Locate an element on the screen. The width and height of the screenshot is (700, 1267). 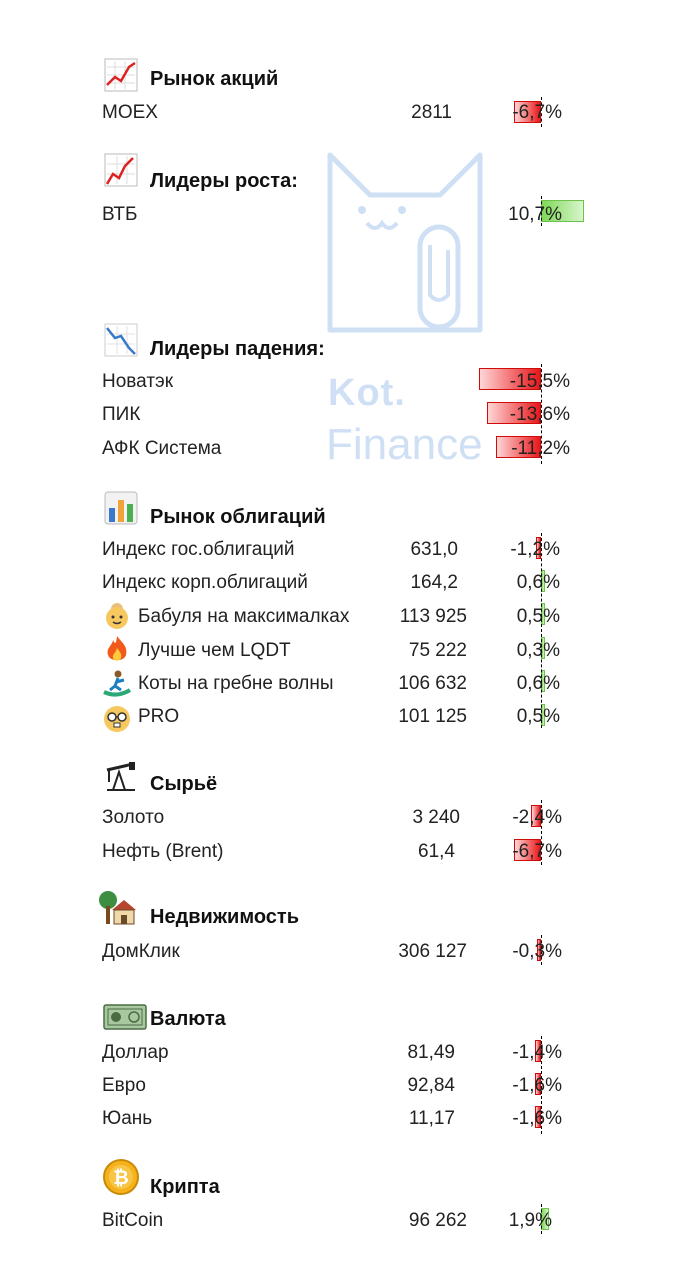
chart-up-icon is located at coordinates (121, 170).